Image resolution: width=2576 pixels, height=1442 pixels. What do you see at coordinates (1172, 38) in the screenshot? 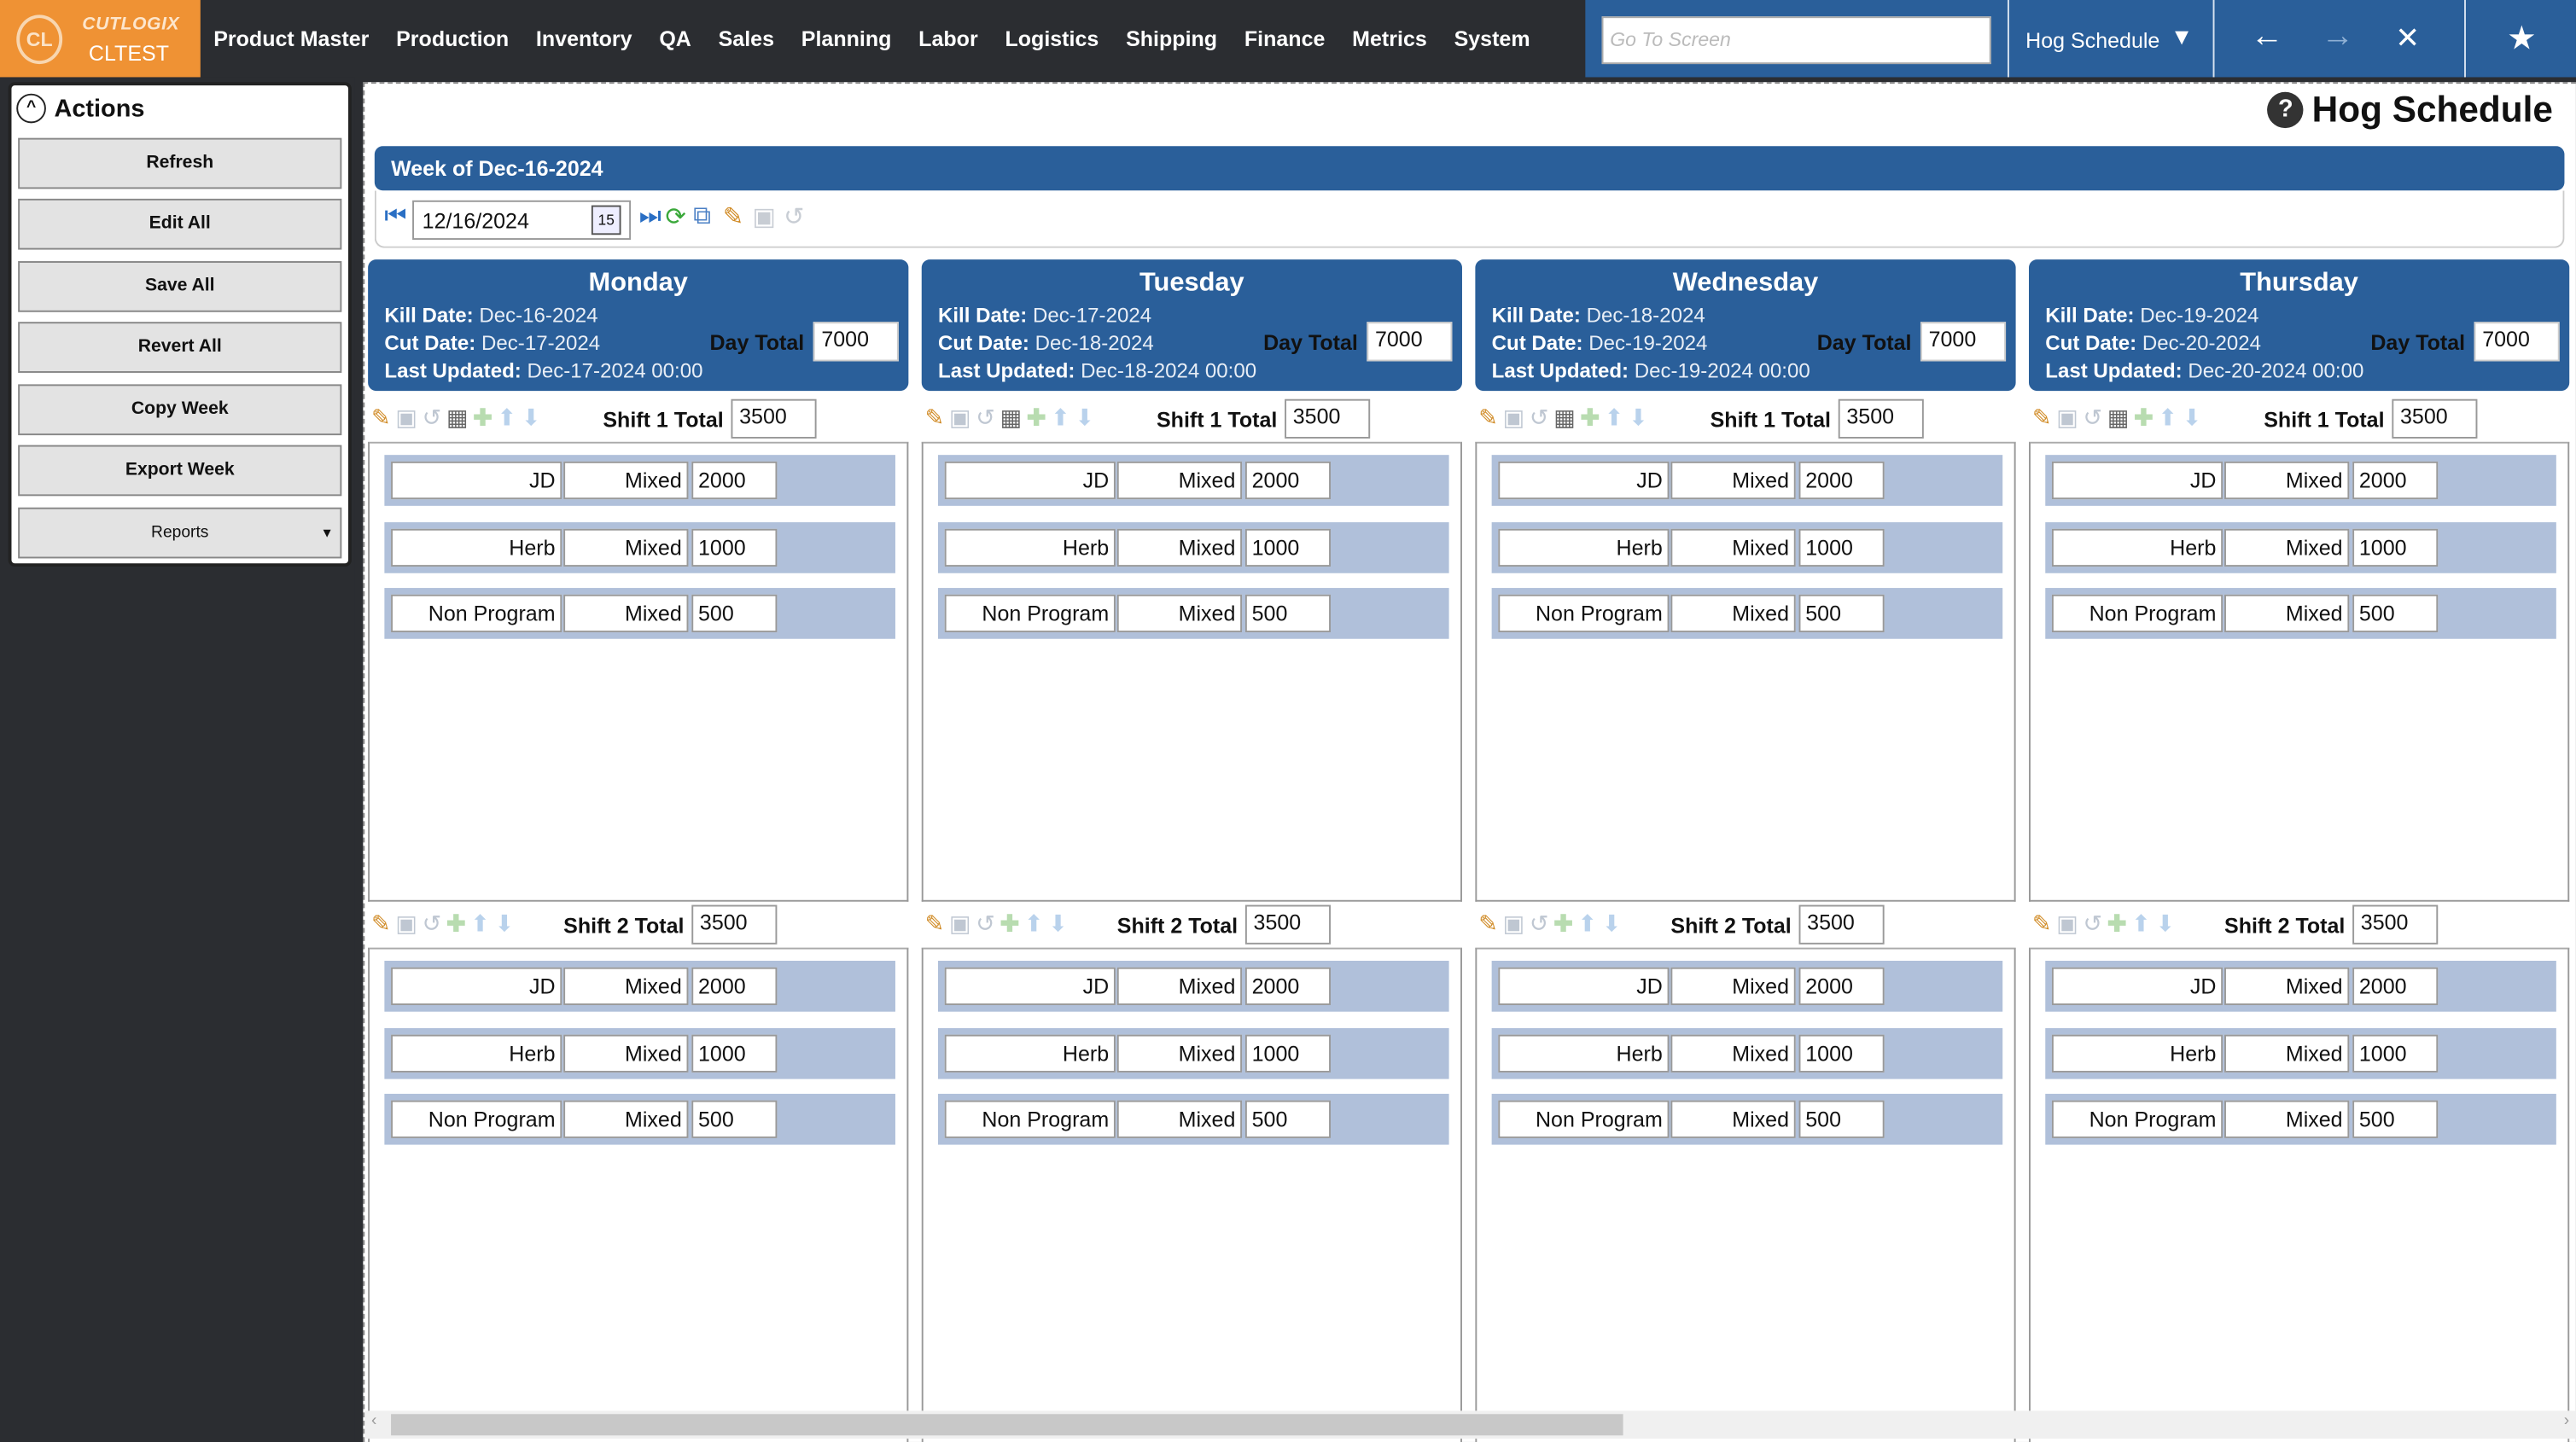
I see `menu-item: Shipping` at bounding box center [1172, 38].